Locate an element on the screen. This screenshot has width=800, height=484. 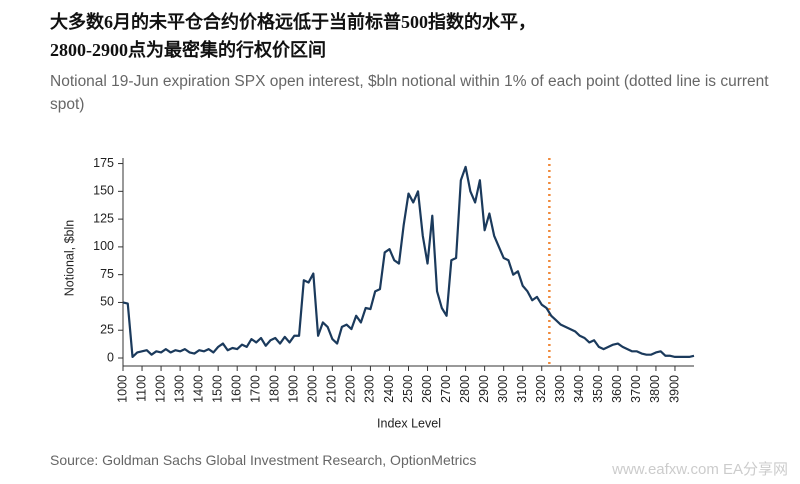
x-tick-label: 3100 is located at coordinates (522, 389).